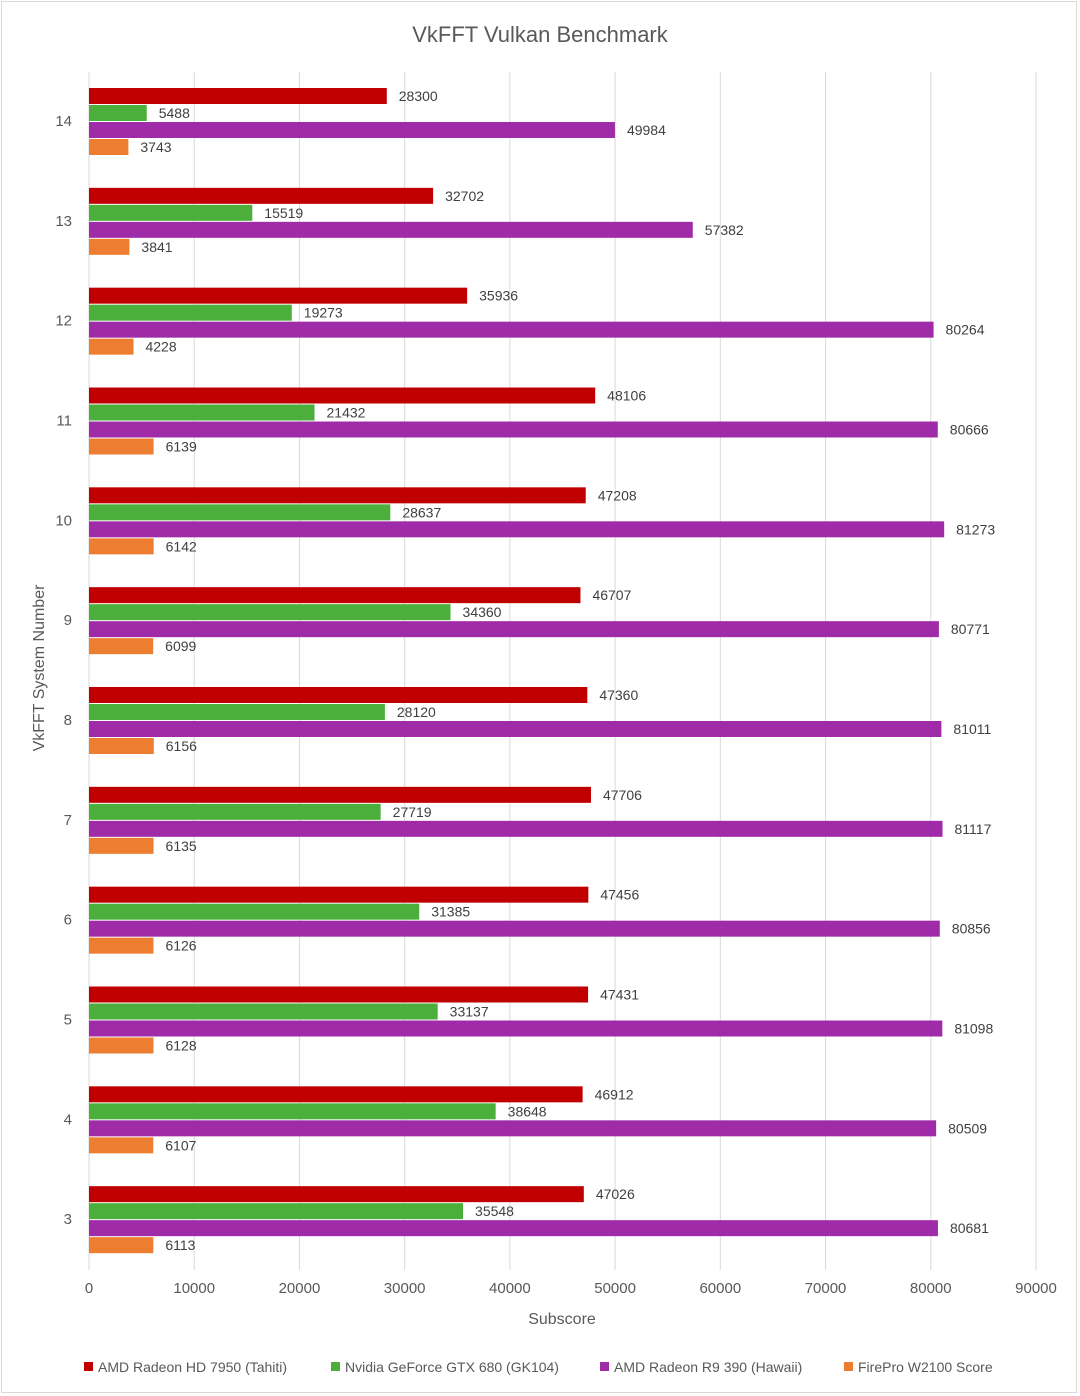  What do you see at coordinates (720, 1288) in the screenshot?
I see `x-tick-label: 60000` at bounding box center [720, 1288].